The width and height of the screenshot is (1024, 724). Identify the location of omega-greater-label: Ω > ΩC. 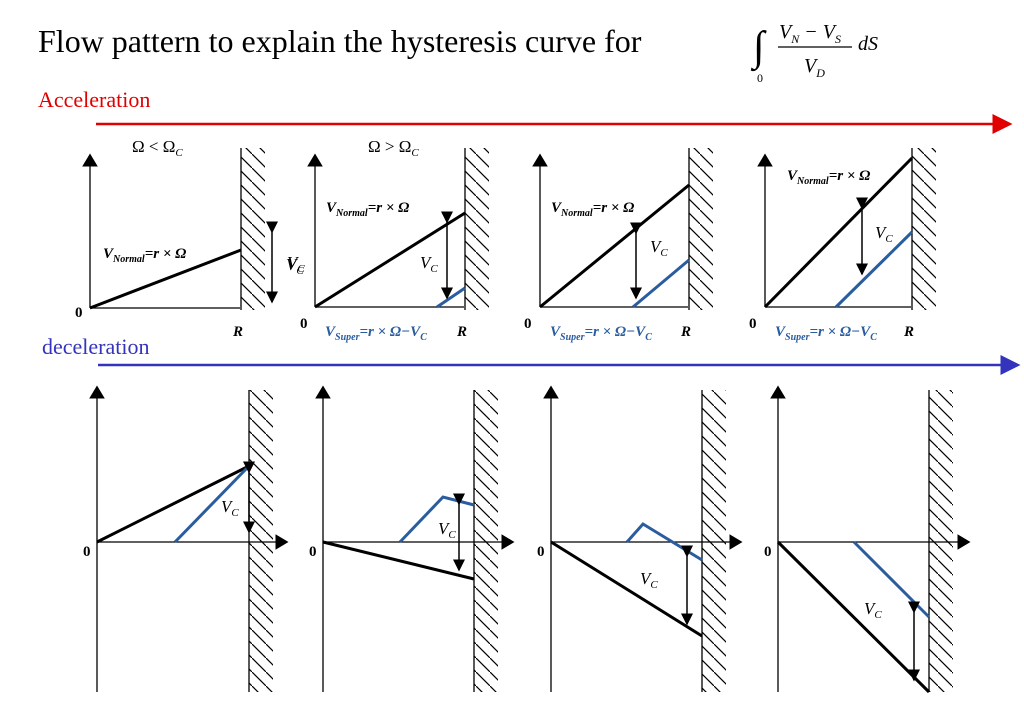
(393, 148).